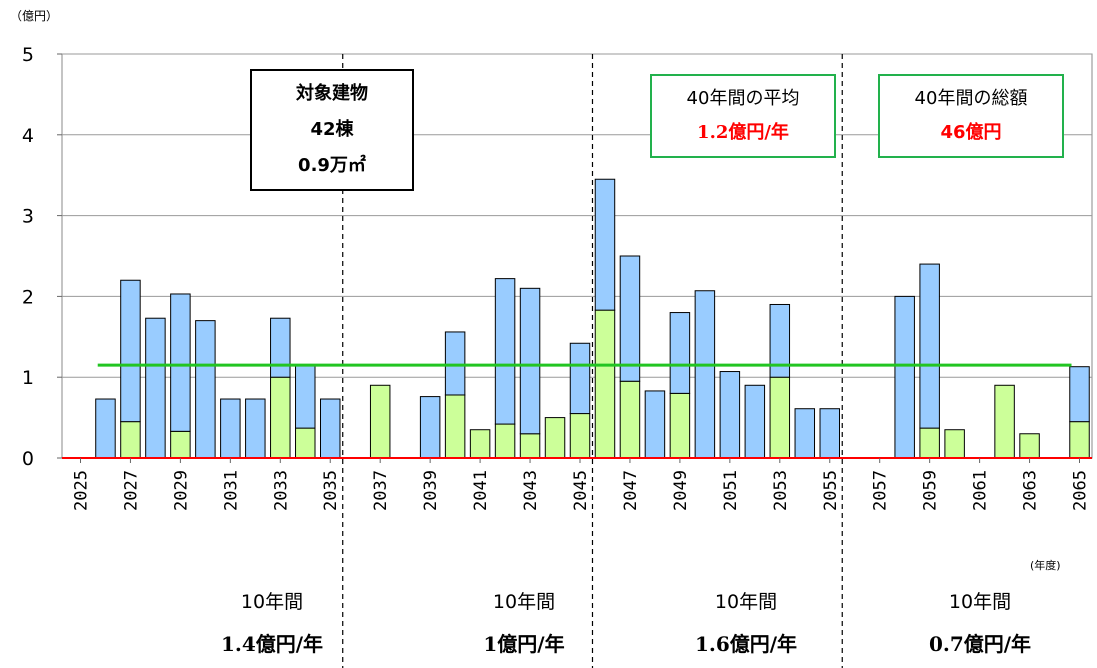 The image size is (1097, 668). Describe the element at coordinates (743, 98) in the screenshot. I see `average-label: 40年間の平均` at that location.